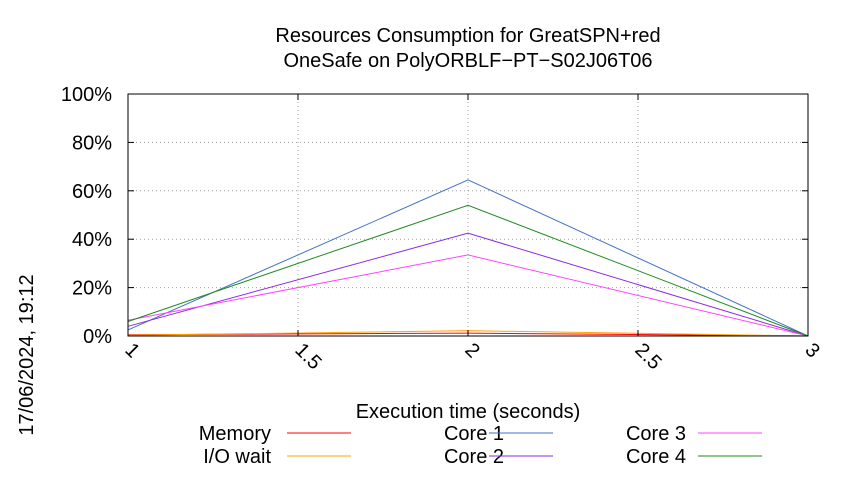  What do you see at coordinates (92, 240) in the screenshot?
I see `y-tick-label: 40%` at bounding box center [92, 240].